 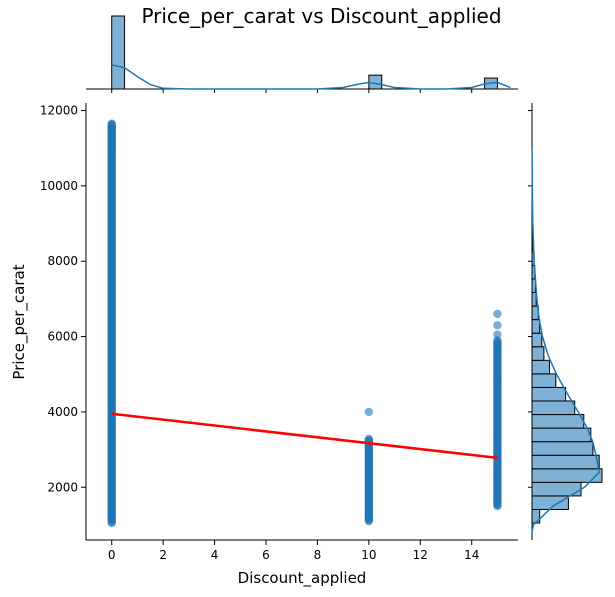 What do you see at coordinates (215, 555) in the screenshot?
I see `x-tick-label: 4` at bounding box center [215, 555].